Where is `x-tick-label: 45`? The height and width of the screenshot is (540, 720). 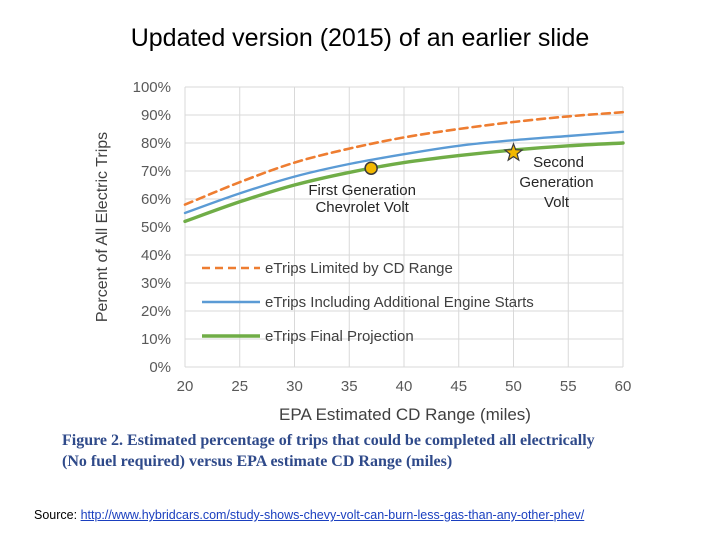
x-tick-label: 45 is located at coordinates (458, 386).